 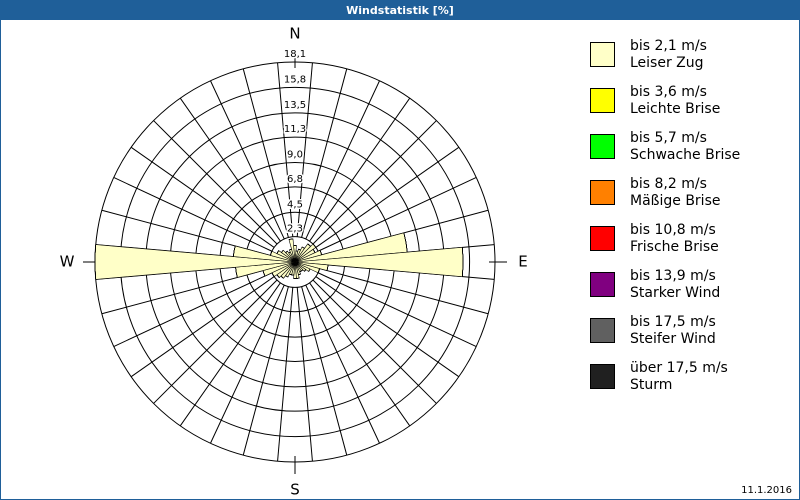 What do you see at coordinates (295, 229) in the screenshot?
I see `y-tick-label: 2,3` at bounding box center [295, 229].